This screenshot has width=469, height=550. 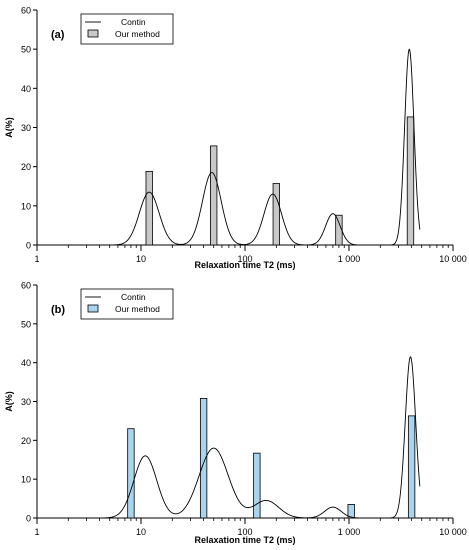 I want to click on panel-label: (b), so click(x=58, y=310).